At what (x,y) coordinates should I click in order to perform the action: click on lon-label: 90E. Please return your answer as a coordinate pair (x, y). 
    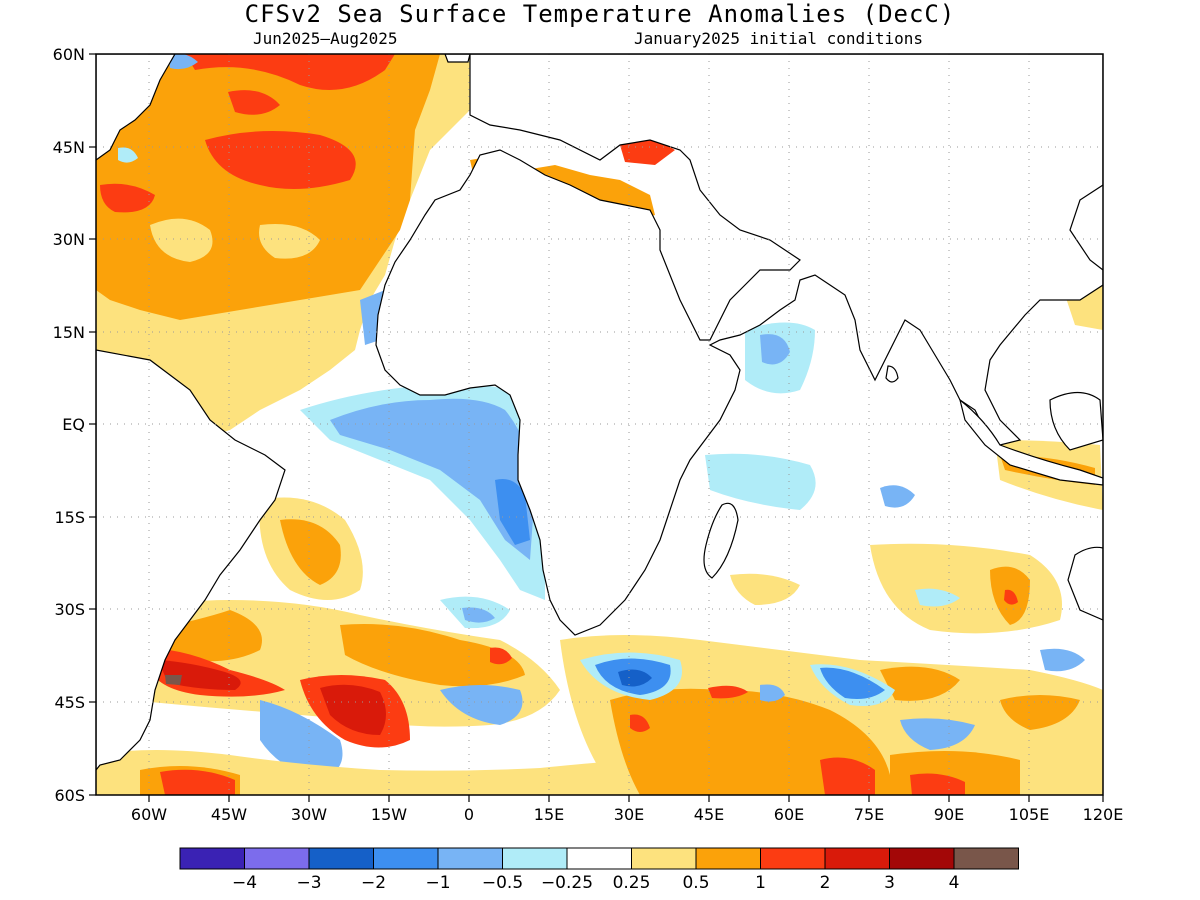
    Looking at the image, I should click on (949, 814).